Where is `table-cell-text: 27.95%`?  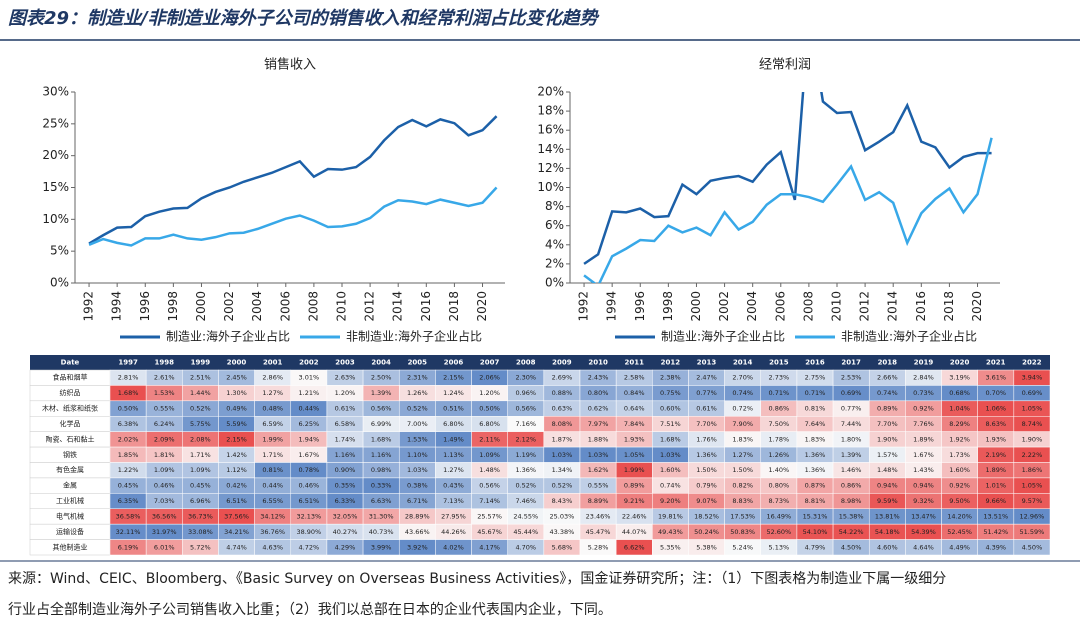 table-cell-text: 27.95% is located at coordinates (453, 516).